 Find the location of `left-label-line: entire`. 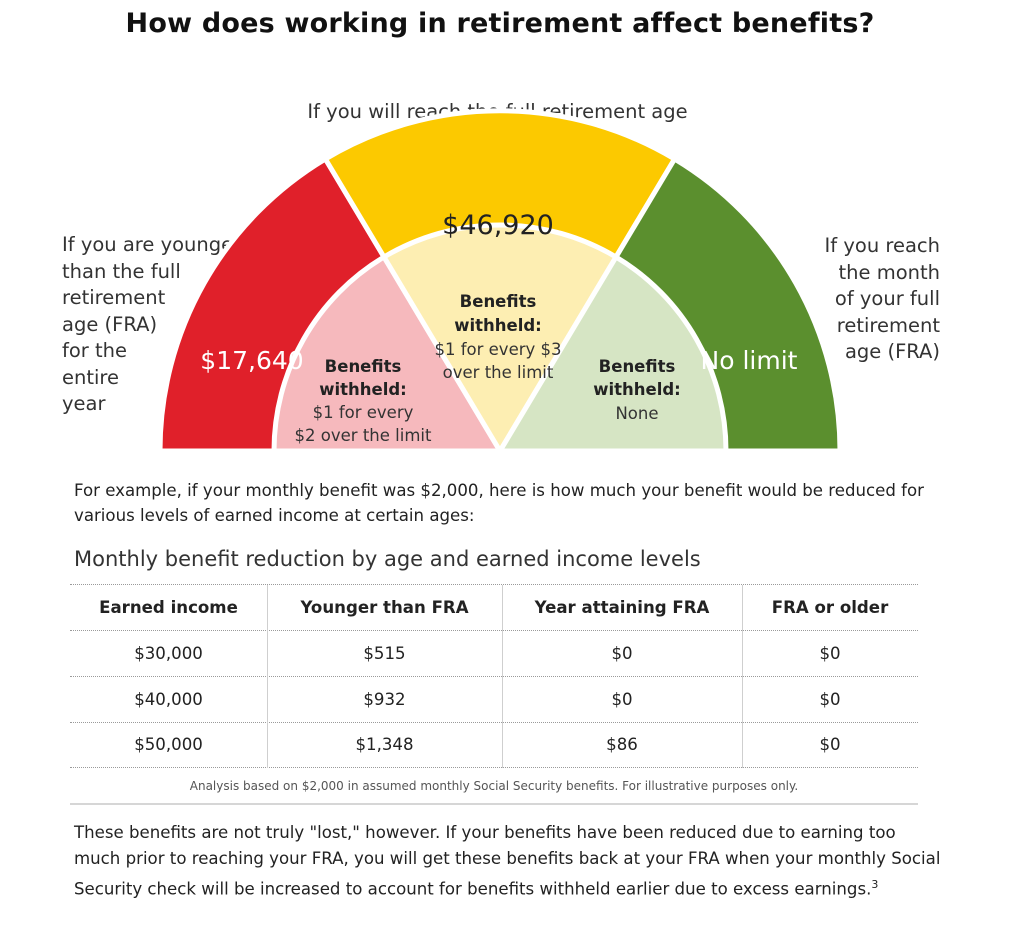

left-label-line: entire is located at coordinates (91, 377).